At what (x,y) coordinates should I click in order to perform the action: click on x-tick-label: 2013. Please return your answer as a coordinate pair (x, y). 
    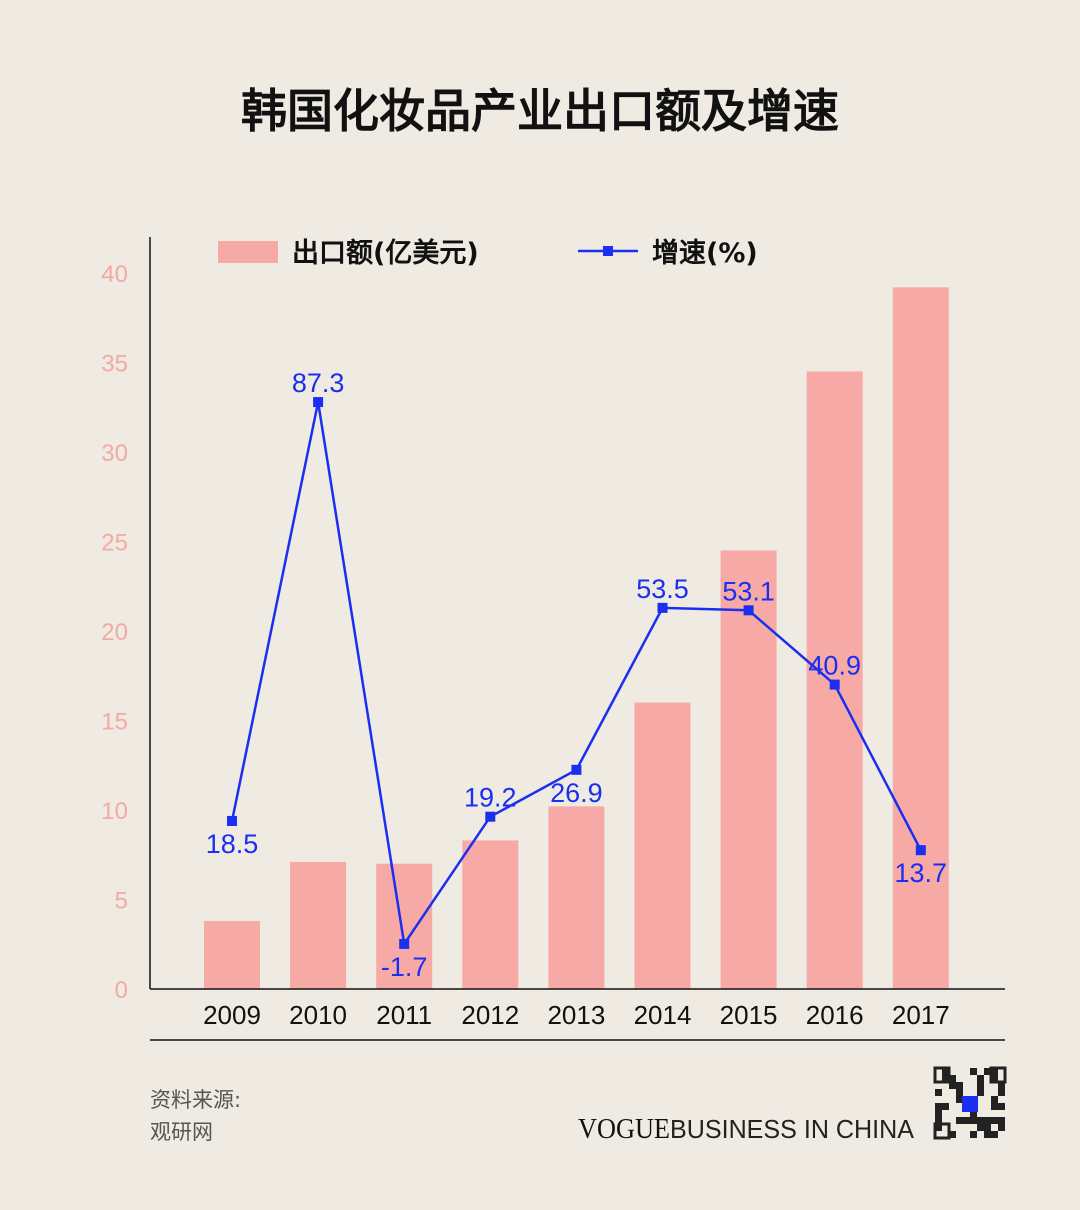
    Looking at the image, I should click on (576, 1015).